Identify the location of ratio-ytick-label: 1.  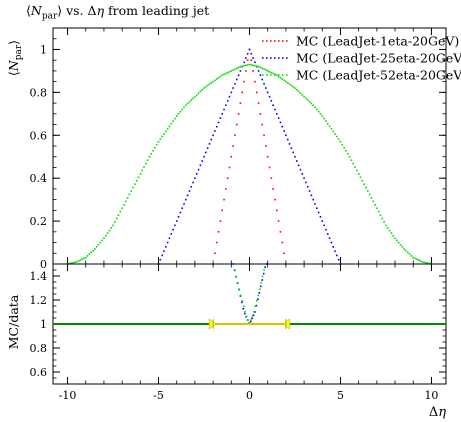
(43, 324).